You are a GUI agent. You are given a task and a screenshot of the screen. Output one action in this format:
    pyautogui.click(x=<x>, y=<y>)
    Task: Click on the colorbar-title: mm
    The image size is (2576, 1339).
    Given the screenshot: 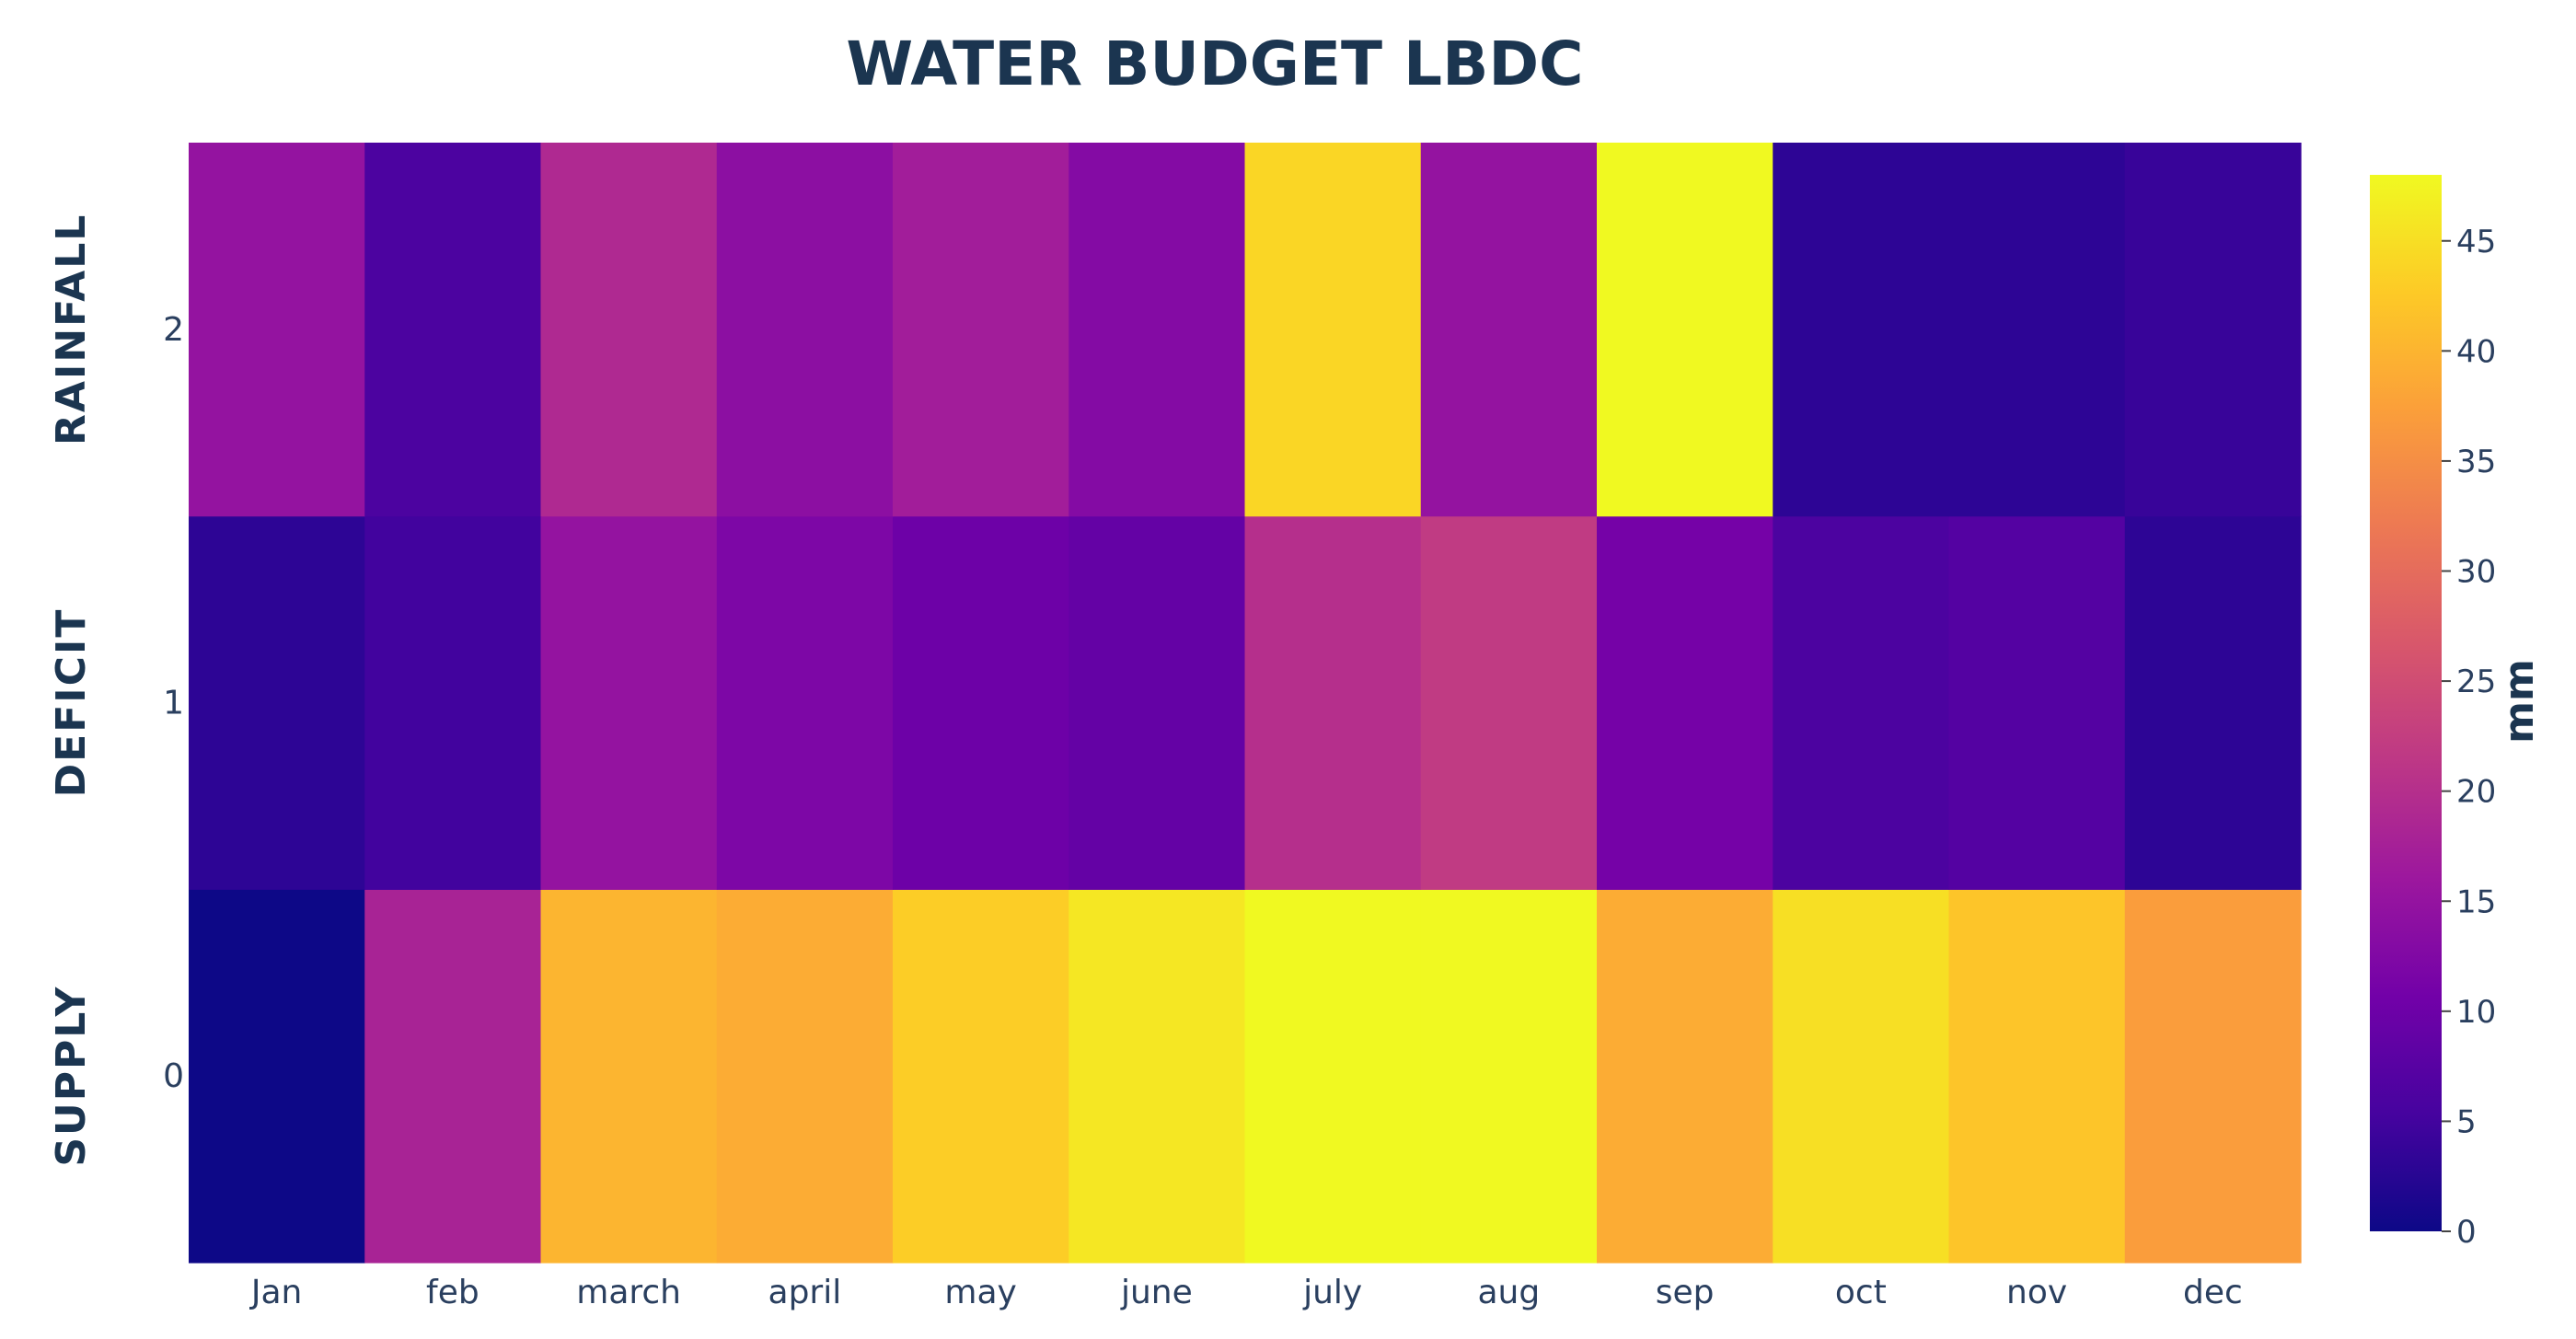 What is the action you would take?
    pyautogui.click(x=2519, y=701)
    